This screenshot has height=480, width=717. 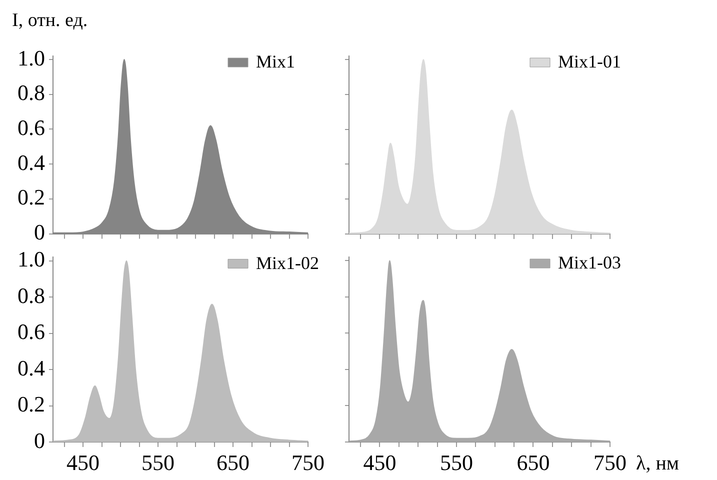 I want to click on legend-label: Mix1-02, so click(x=287, y=262).